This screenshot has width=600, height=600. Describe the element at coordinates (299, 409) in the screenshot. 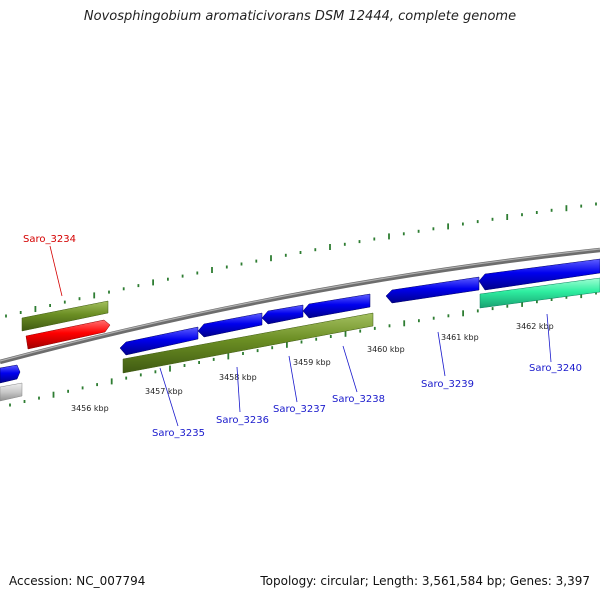

I see `gene-label-saro-3237: Saro_3237` at that location.